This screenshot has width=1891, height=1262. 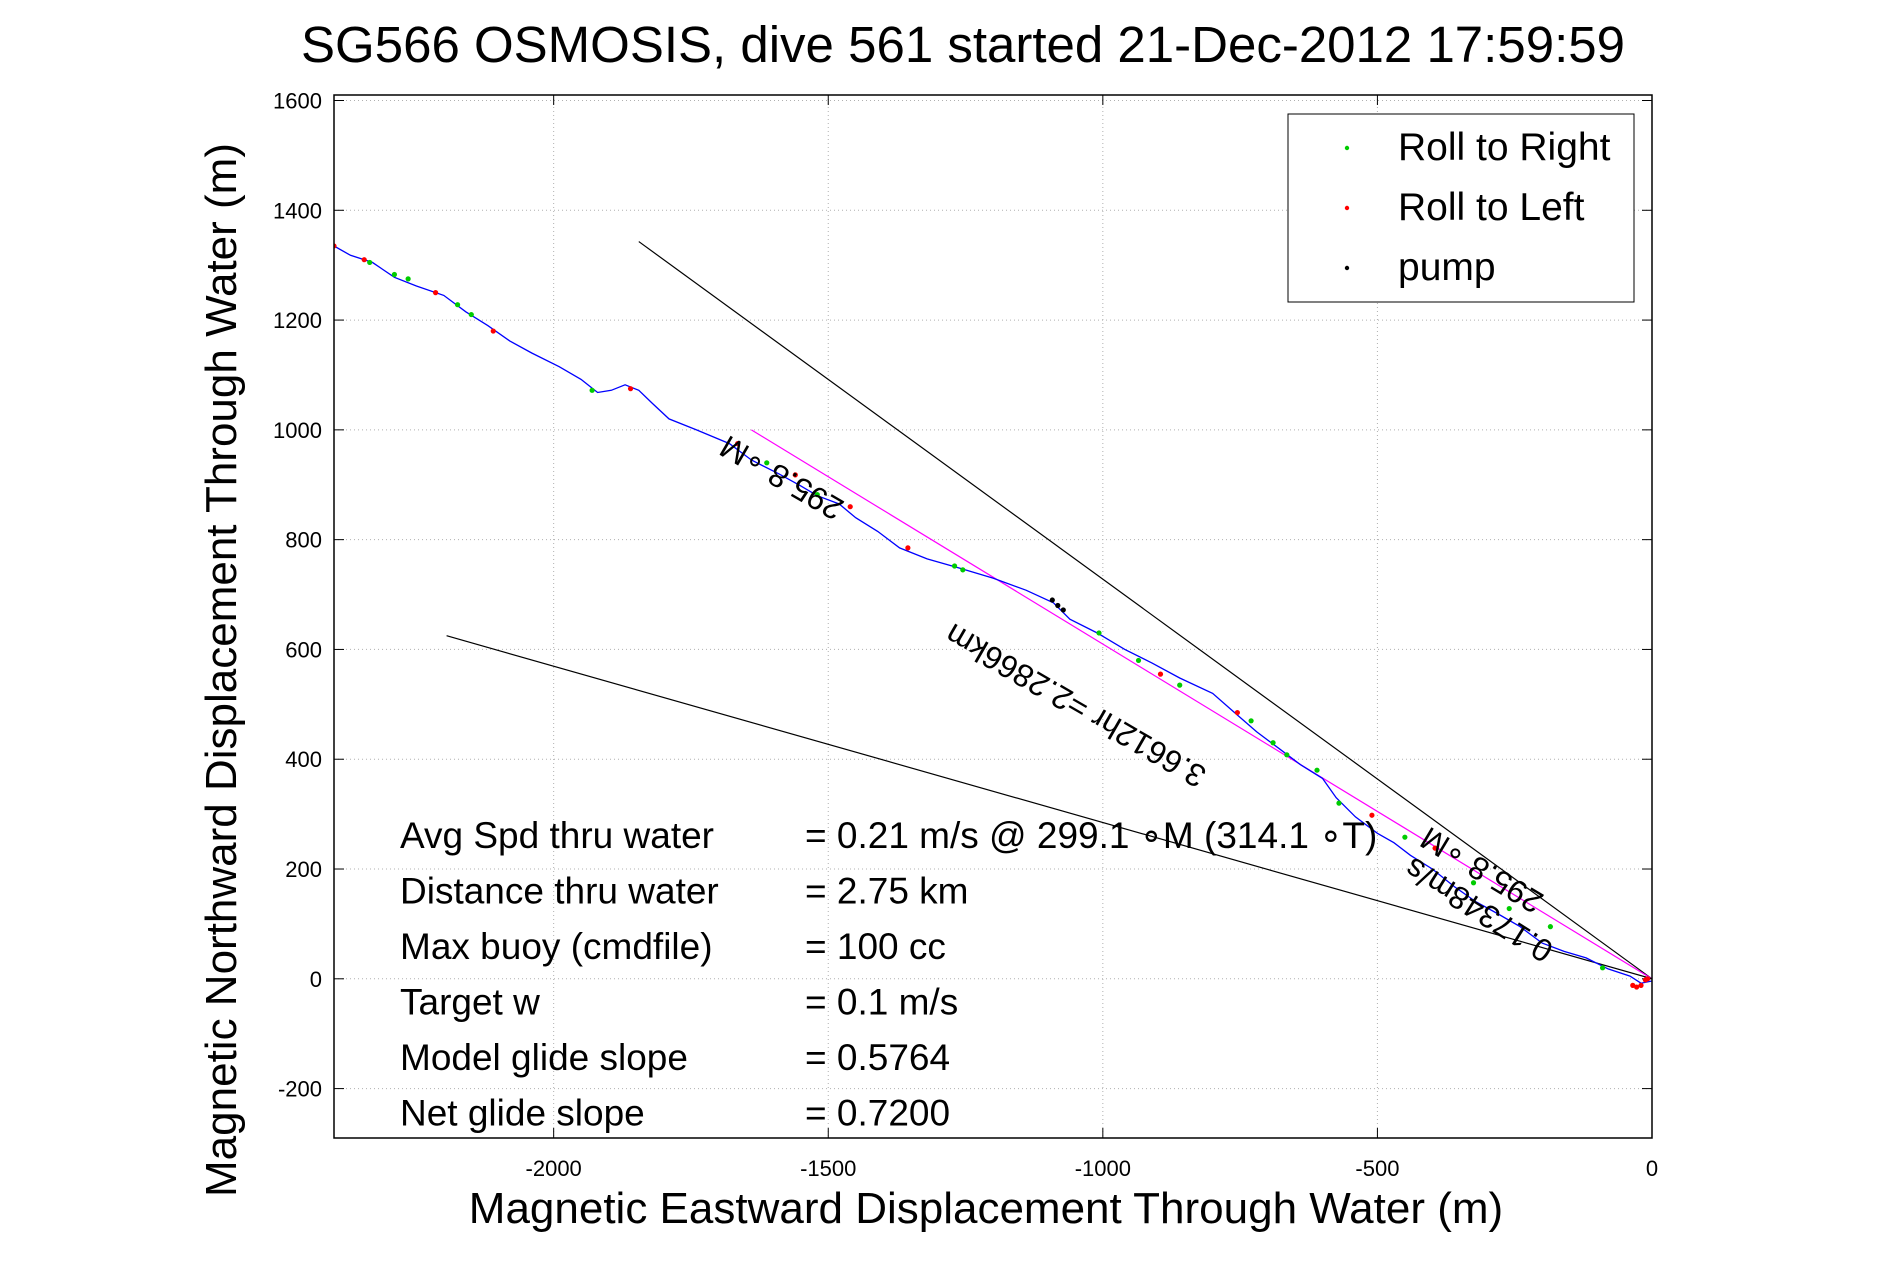 I want to click on y-tick-label: 0, so click(x=316, y=979).